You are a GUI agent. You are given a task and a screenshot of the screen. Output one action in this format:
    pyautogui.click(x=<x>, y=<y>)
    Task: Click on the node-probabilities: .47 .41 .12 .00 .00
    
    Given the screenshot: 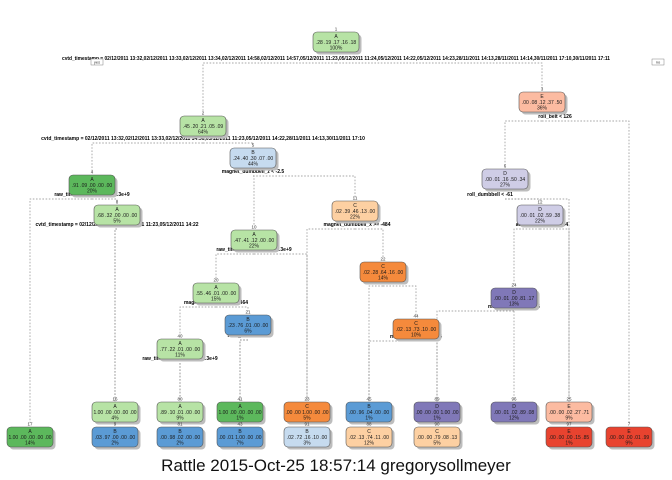 What is the action you would take?
    pyautogui.click(x=254, y=241)
    